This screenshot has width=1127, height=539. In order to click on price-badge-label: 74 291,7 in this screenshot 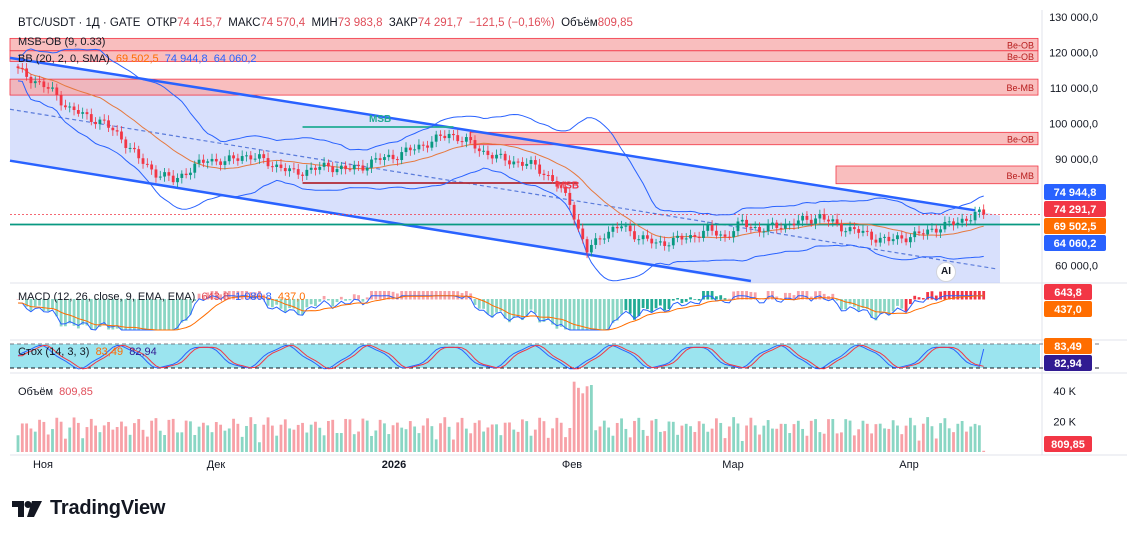, I will do `click(1075, 210)`.